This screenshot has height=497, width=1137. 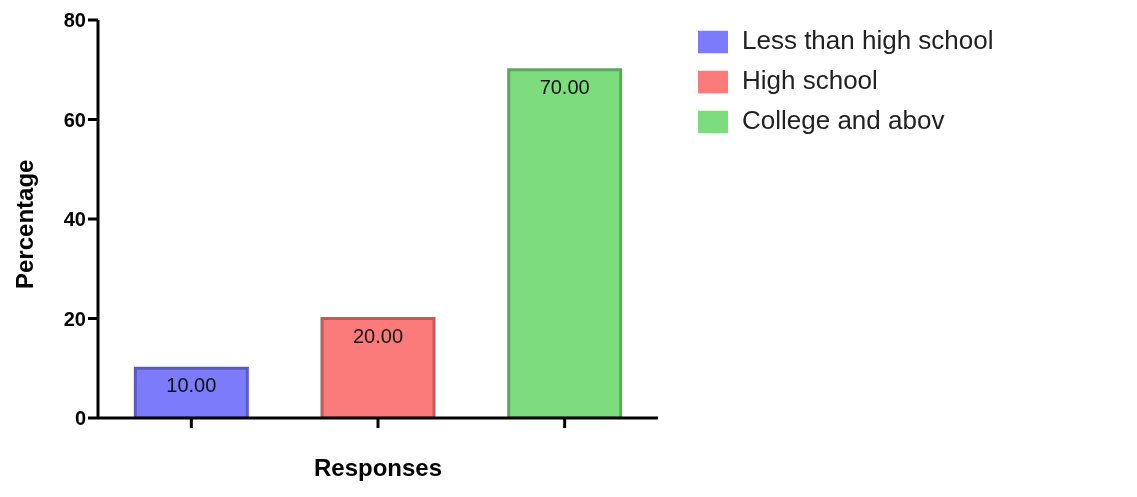 I want to click on data-label: 70.00, so click(x=564, y=86).